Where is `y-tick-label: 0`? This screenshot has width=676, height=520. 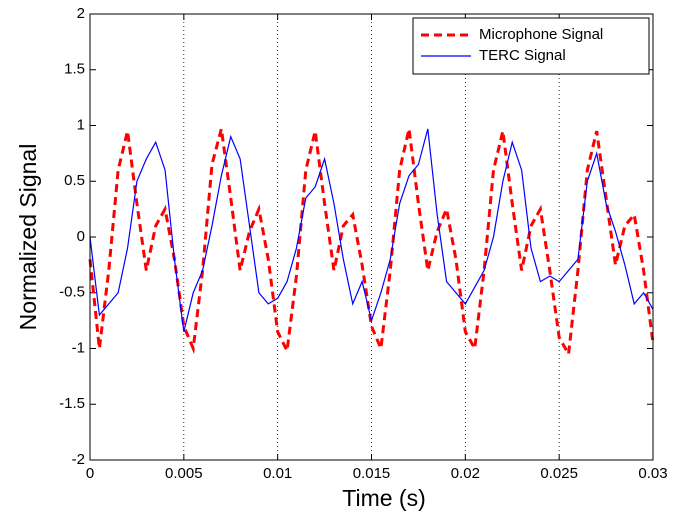 y-tick-label: 0 is located at coordinates (81, 236).